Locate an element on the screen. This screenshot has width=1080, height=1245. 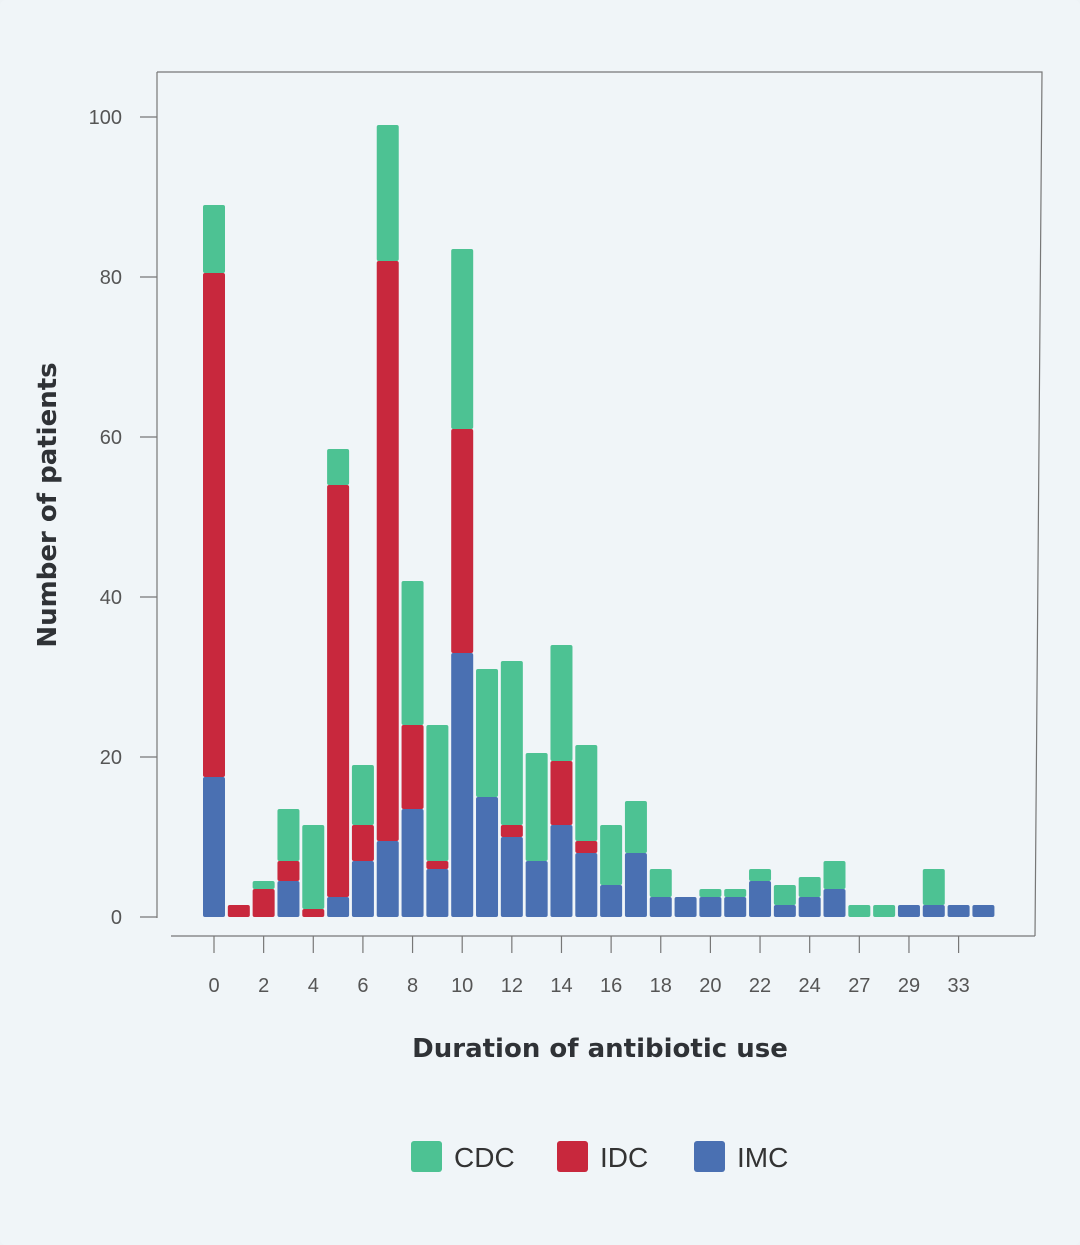
legend-swatch-cdc is located at coordinates (426, 1156).